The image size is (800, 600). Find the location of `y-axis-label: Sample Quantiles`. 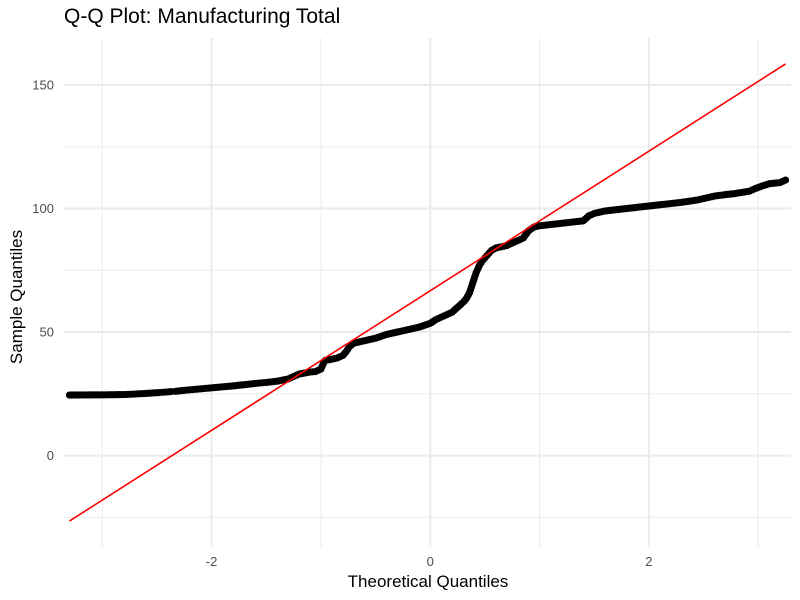

y-axis-label: Sample Quantiles is located at coordinates (16, 297).